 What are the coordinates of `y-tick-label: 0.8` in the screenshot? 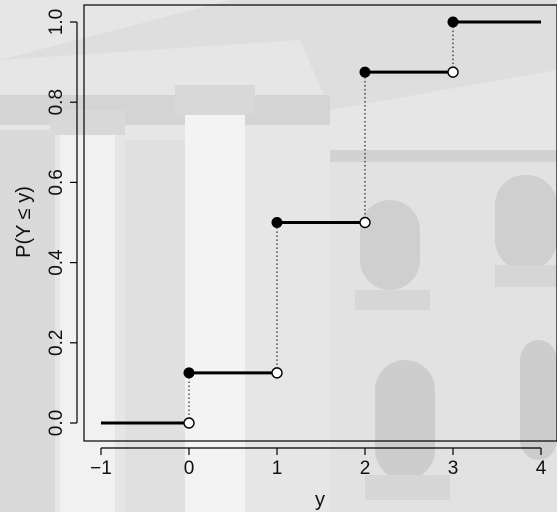 It's located at (56, 102).